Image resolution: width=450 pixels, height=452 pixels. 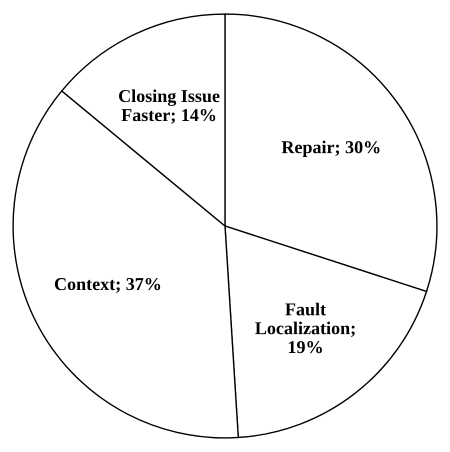 What do you see at coordinates (169, 106) in the screenshot?
I see `slice-label: Closing Issue Faster; 14%` at bounding box center [169, 106].